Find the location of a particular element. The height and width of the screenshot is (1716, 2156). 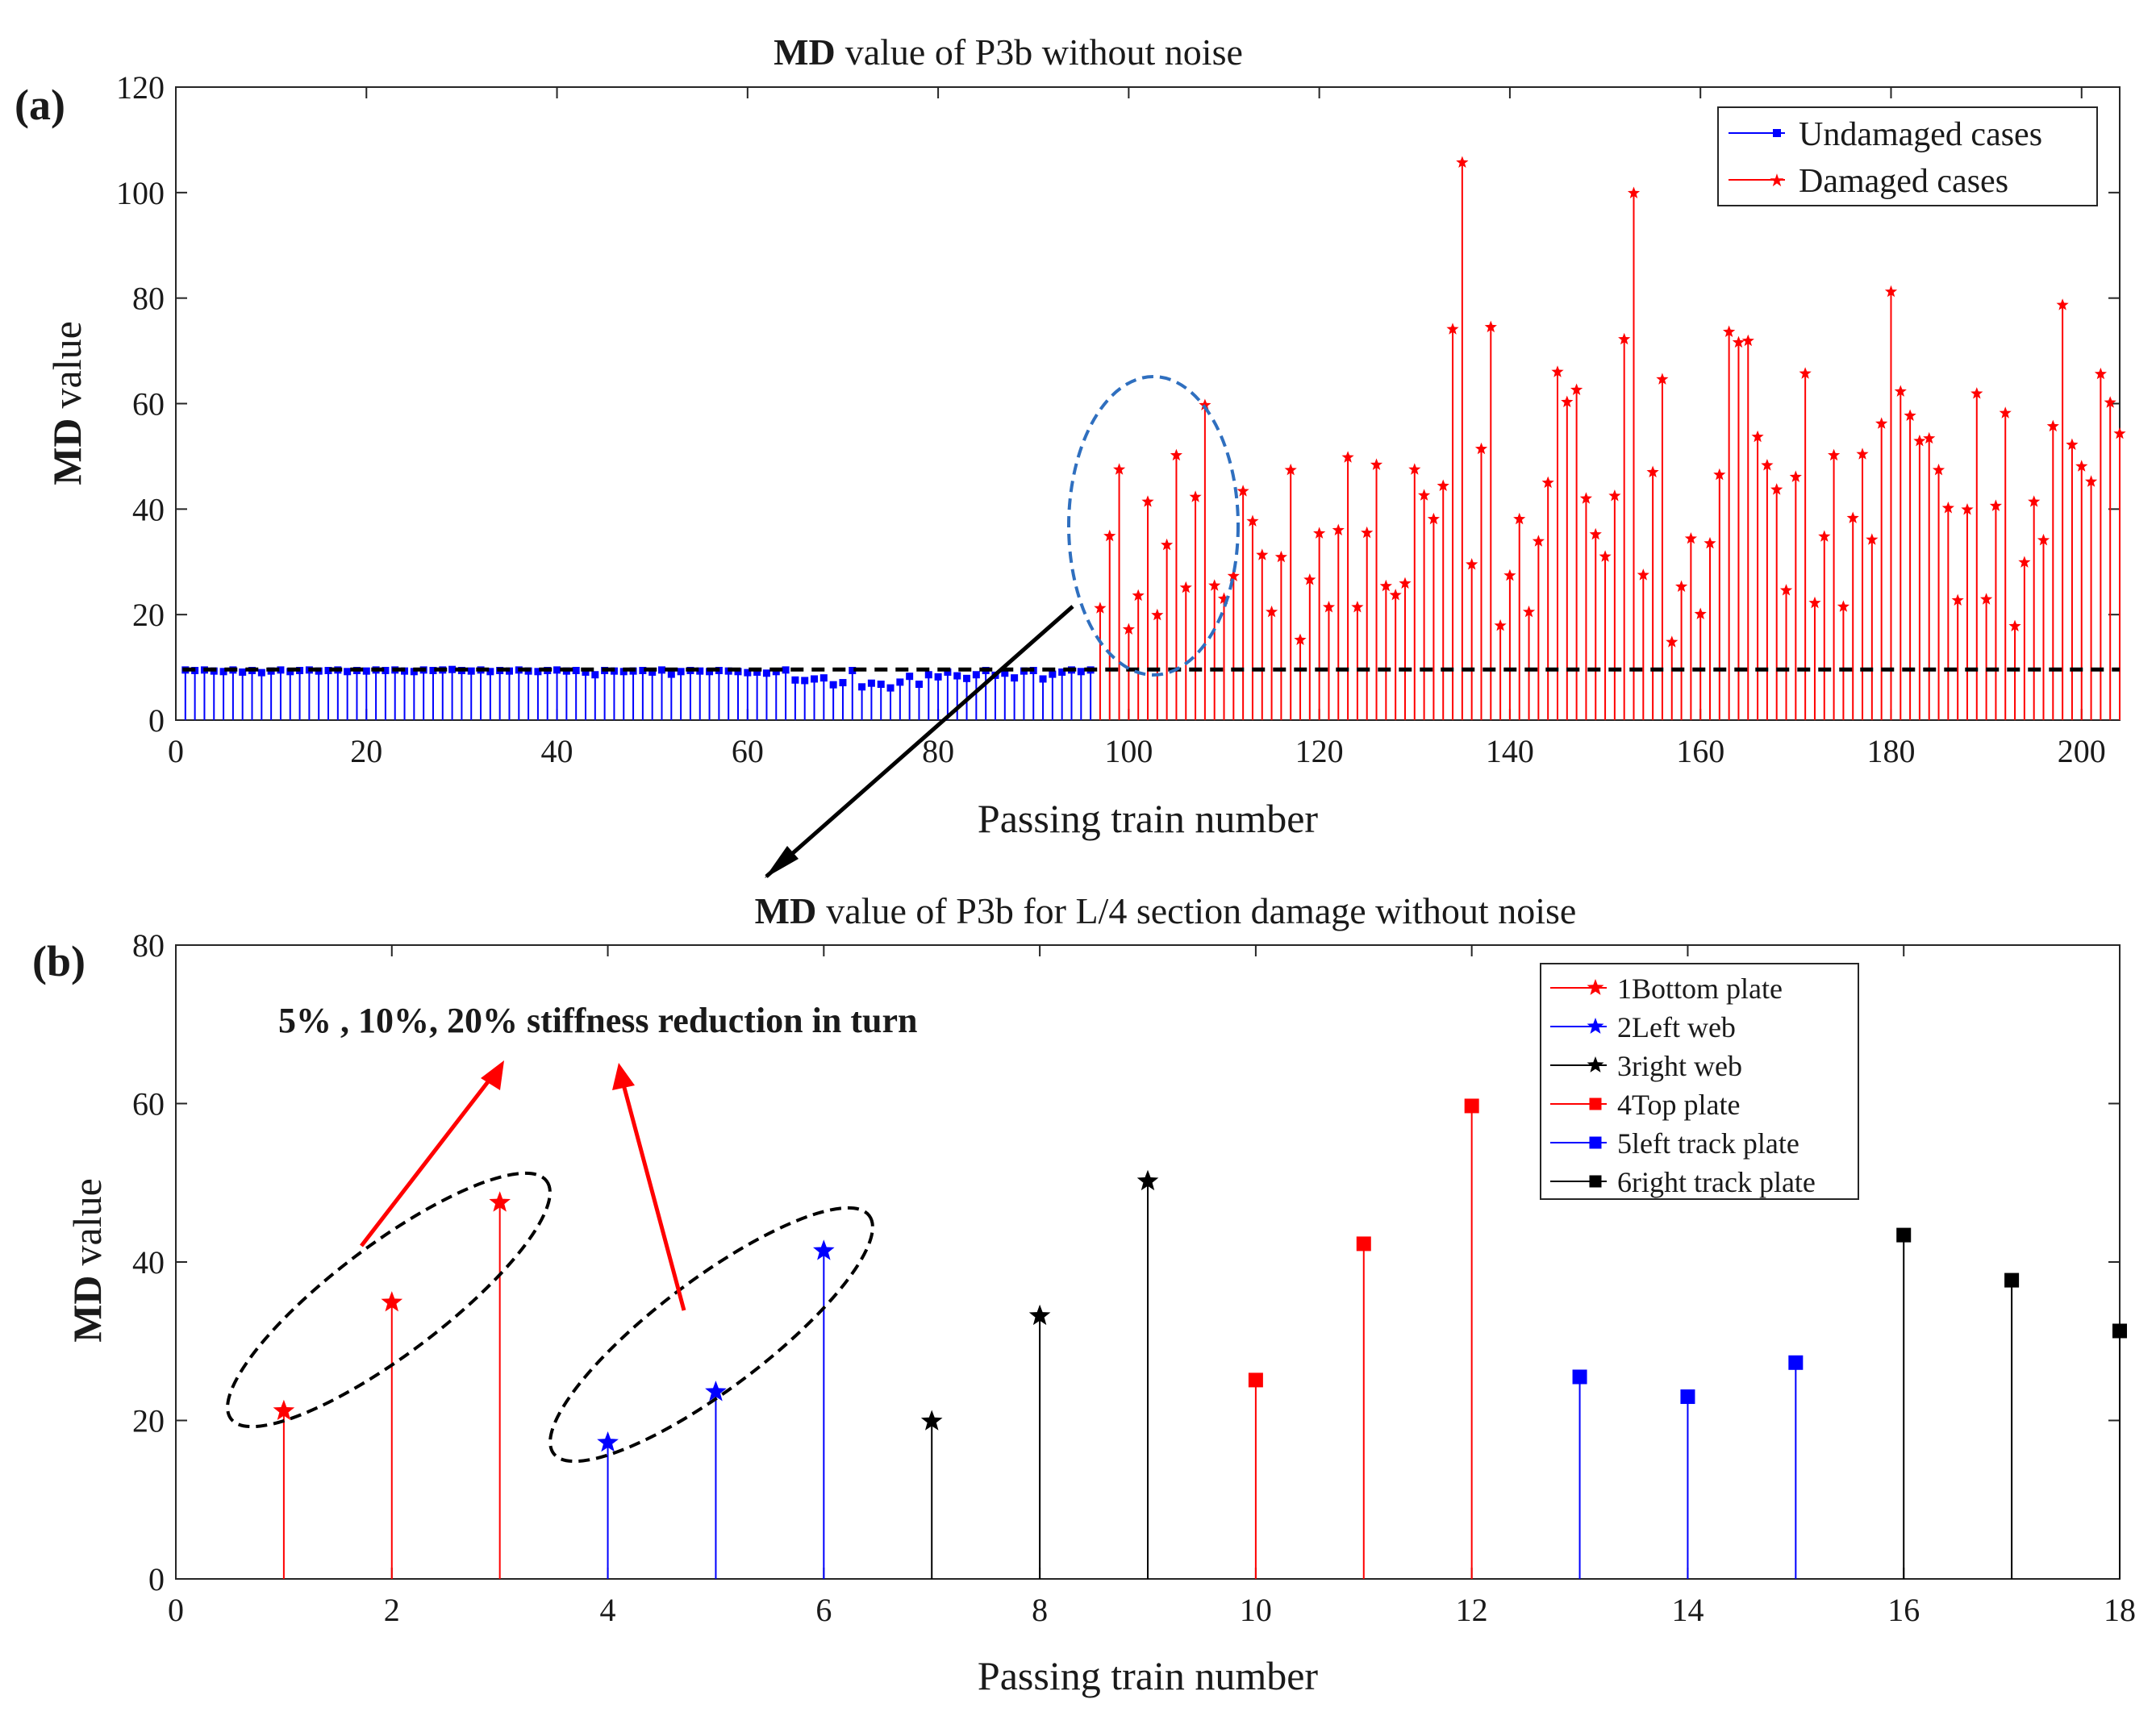

panel-a-label: (a) is located at coordinates (40, 105).